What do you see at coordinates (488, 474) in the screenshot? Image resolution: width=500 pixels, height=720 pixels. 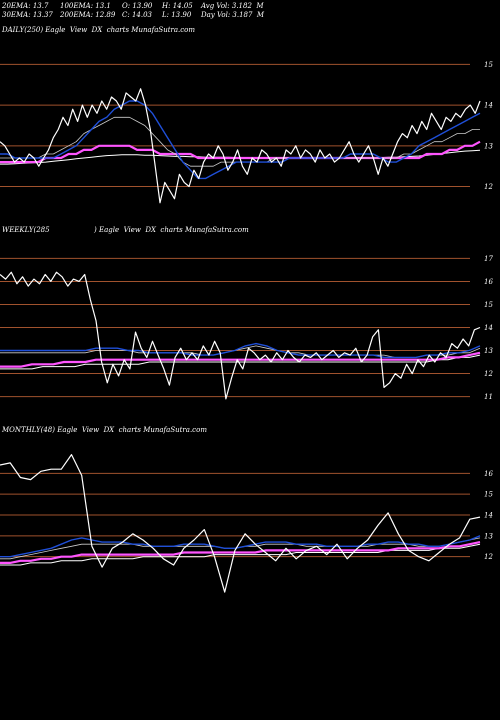 I see `monthly-tick-label: 16` at bounding box center [488, 474].